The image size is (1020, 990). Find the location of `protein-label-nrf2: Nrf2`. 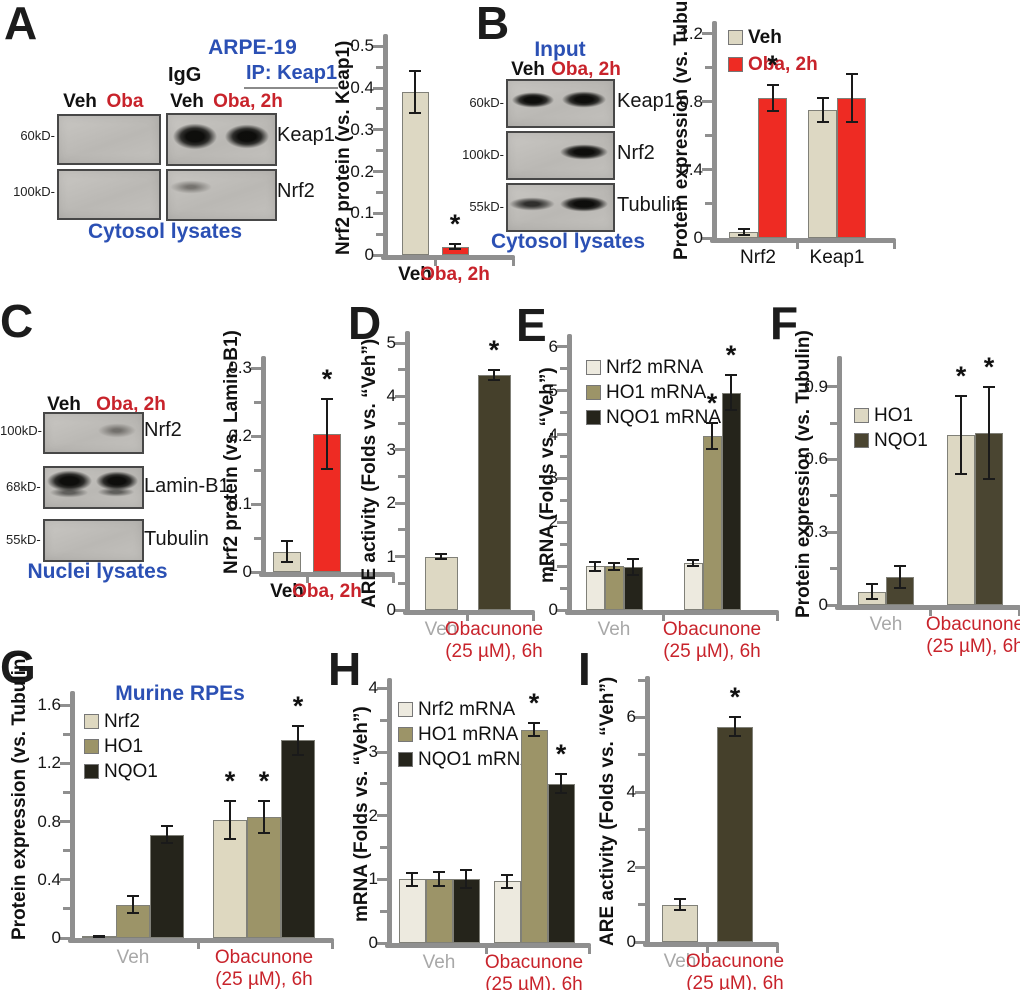

protein-label-nrf2: Nrf2 is located at coordinates (636, 153).